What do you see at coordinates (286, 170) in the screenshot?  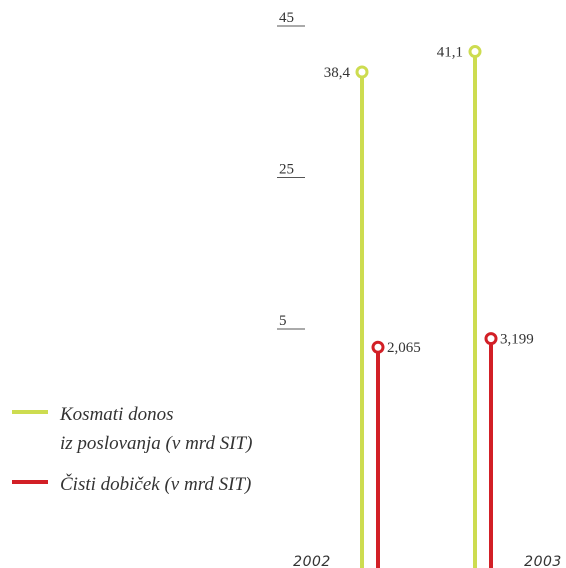 I see `y-tick-label: 25` at bounding box center [286, 170].